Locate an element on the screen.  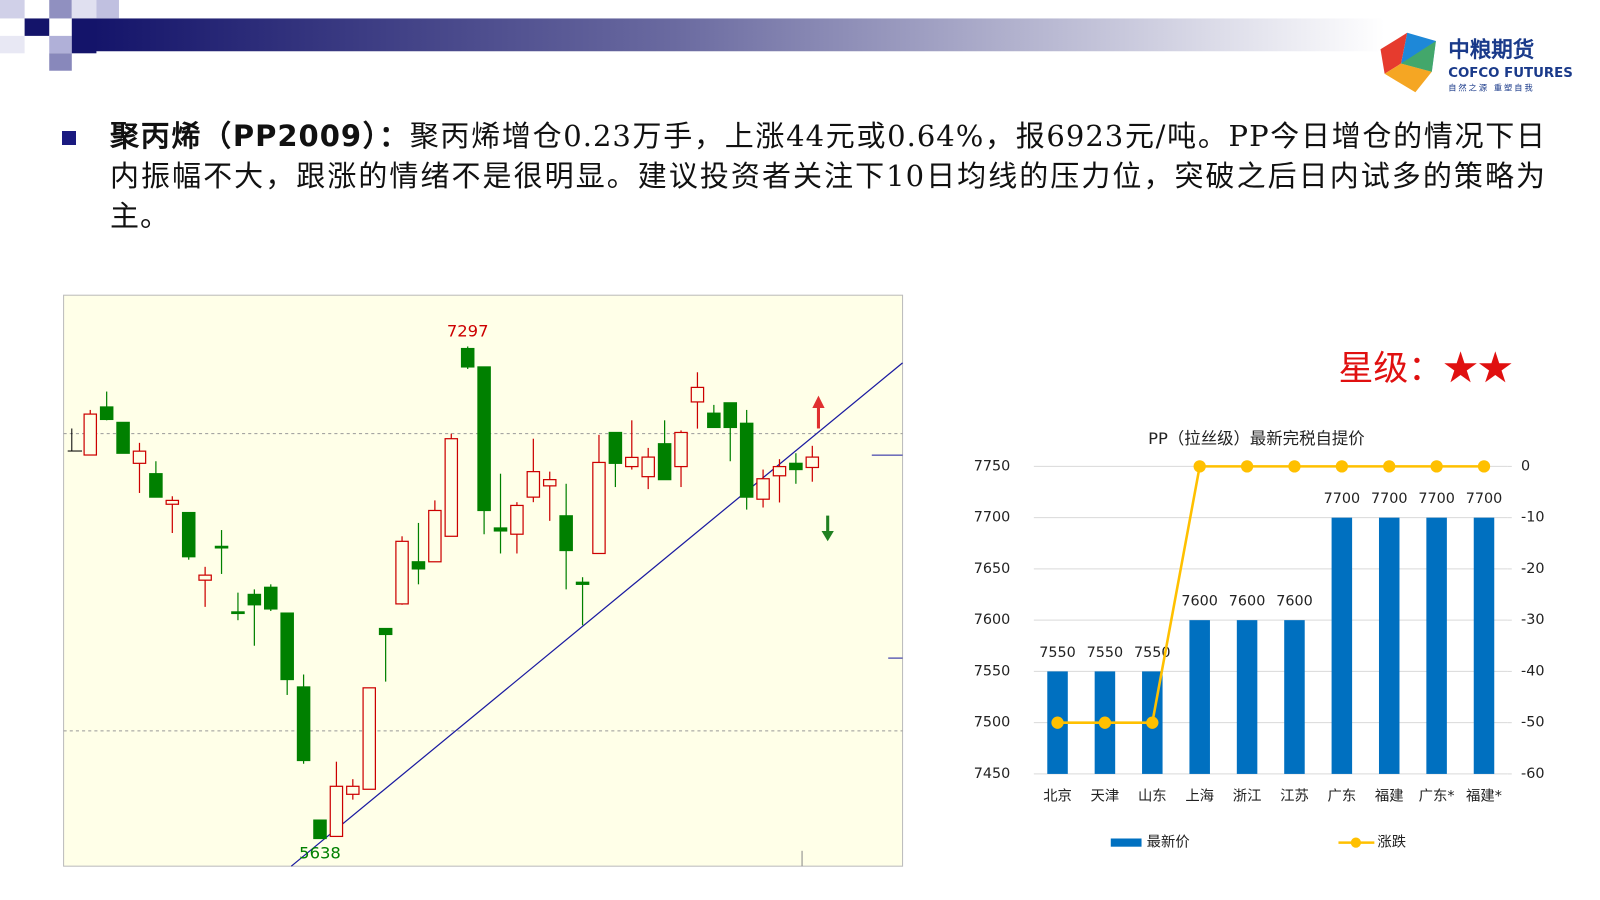
y-tick-label: 7700 is located at coordinates (992, 518).